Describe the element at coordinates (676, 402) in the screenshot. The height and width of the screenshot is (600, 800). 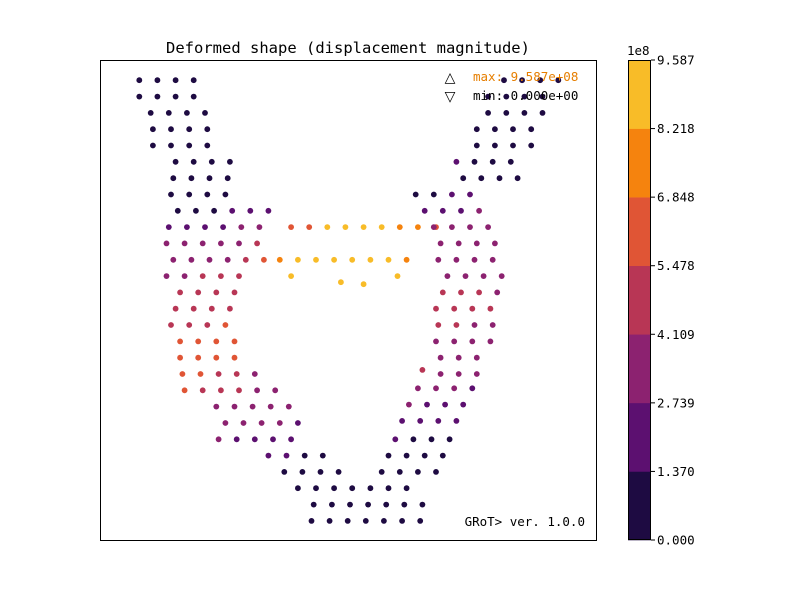
I see `colorbar-tick-label: 2.739` at that location.